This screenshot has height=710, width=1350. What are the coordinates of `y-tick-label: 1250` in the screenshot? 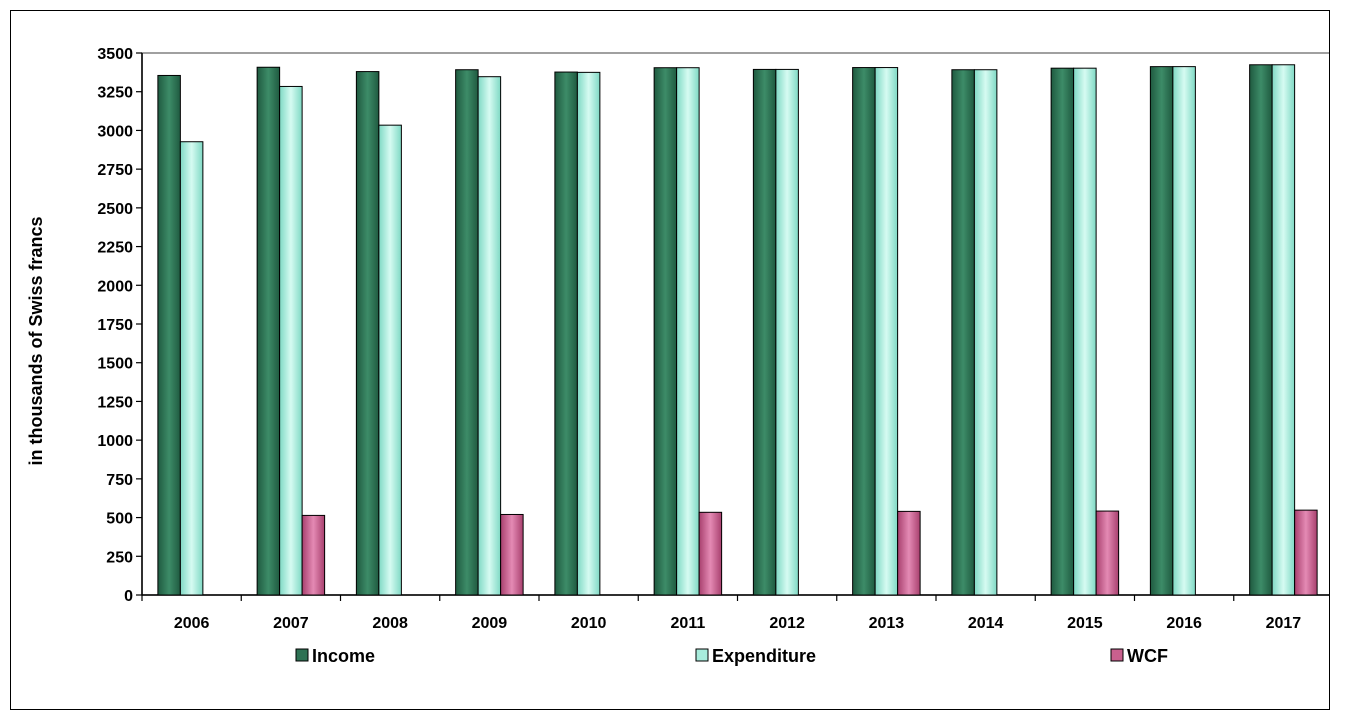 It's located at (115, 402).